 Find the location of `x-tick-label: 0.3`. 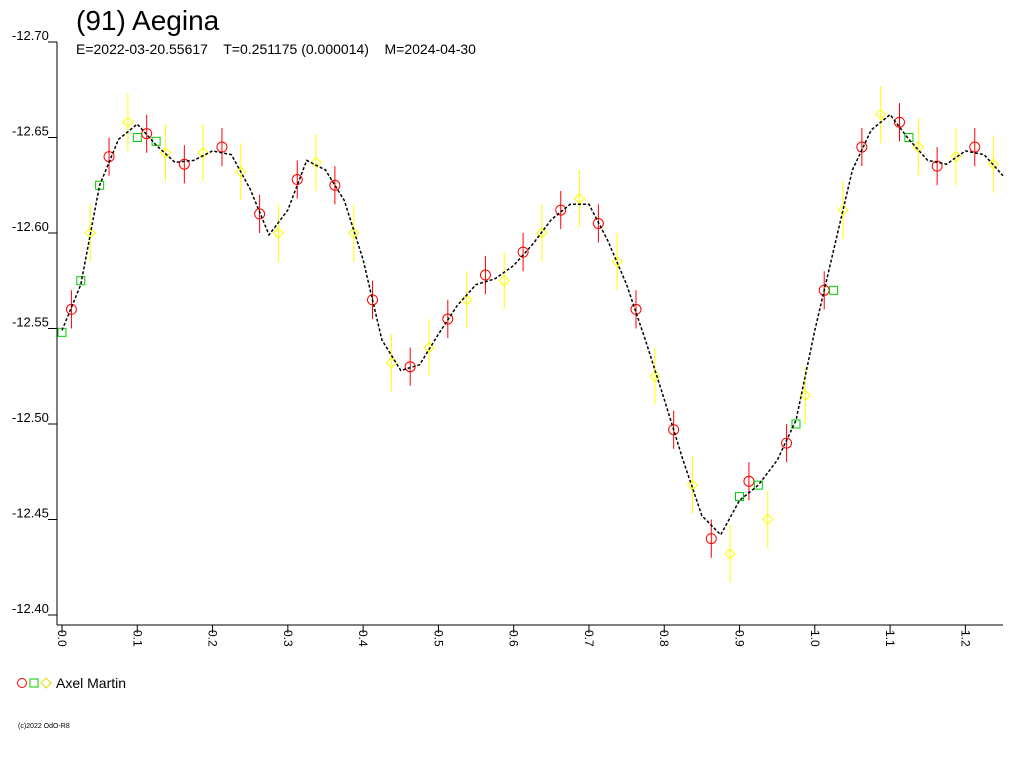

x-tick-label: 0.3 is located at coordinates (288, 638).